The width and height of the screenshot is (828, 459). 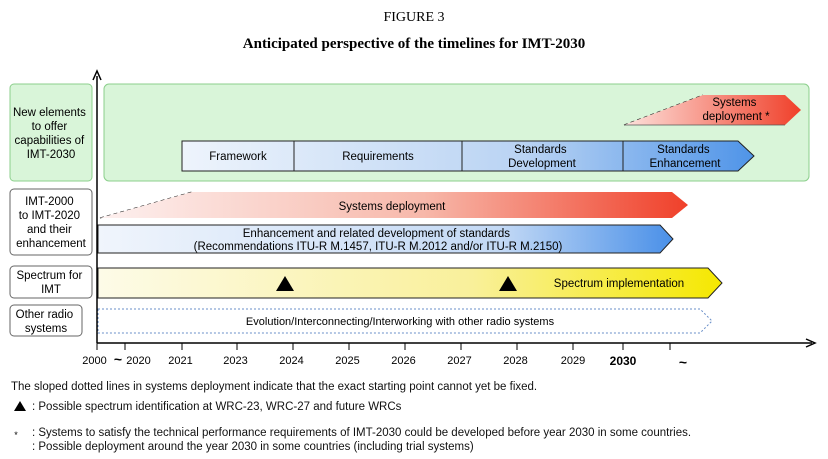 I want to click on figure-label: FIGURE 3, so click(x=414, y=17).